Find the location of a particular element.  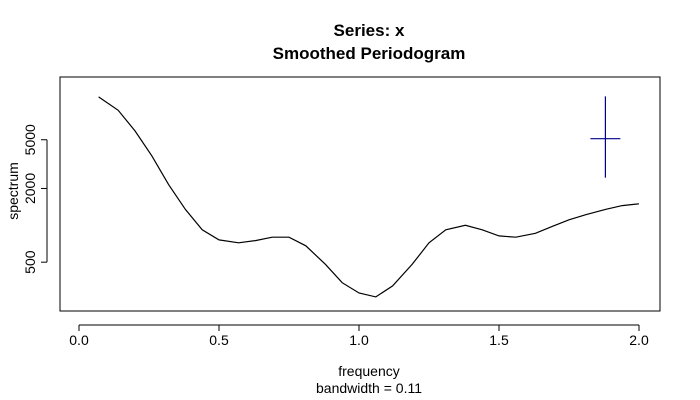

y-axis: 500 2000 5000 is located at coordinates (35, 199).